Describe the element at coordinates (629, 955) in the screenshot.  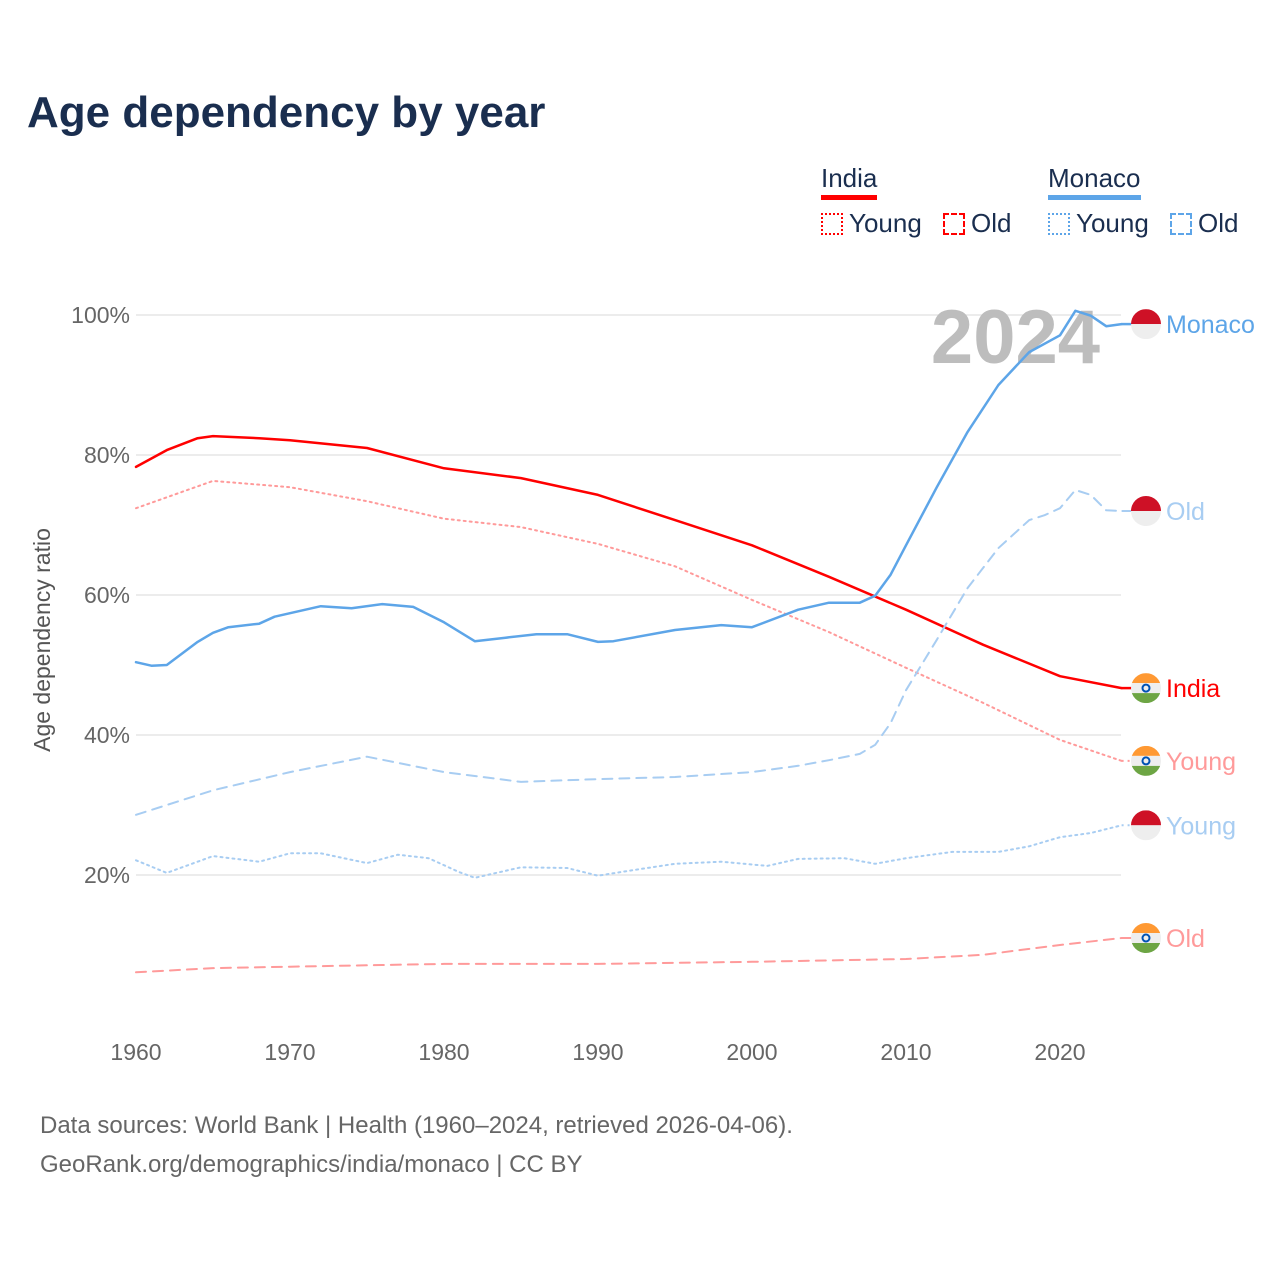
I see `series-line-india-old` at that location.